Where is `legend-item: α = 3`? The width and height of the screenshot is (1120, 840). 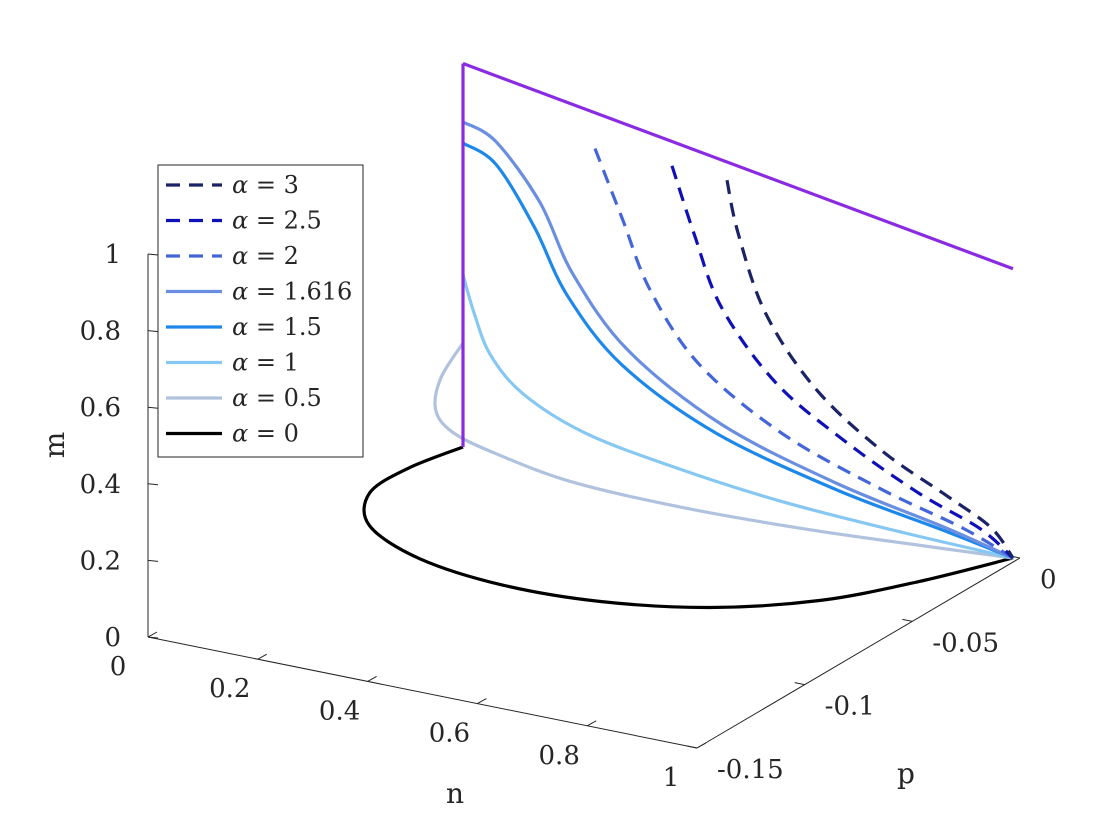 legend-item: α = 3 is located at coordinates (232, 185).